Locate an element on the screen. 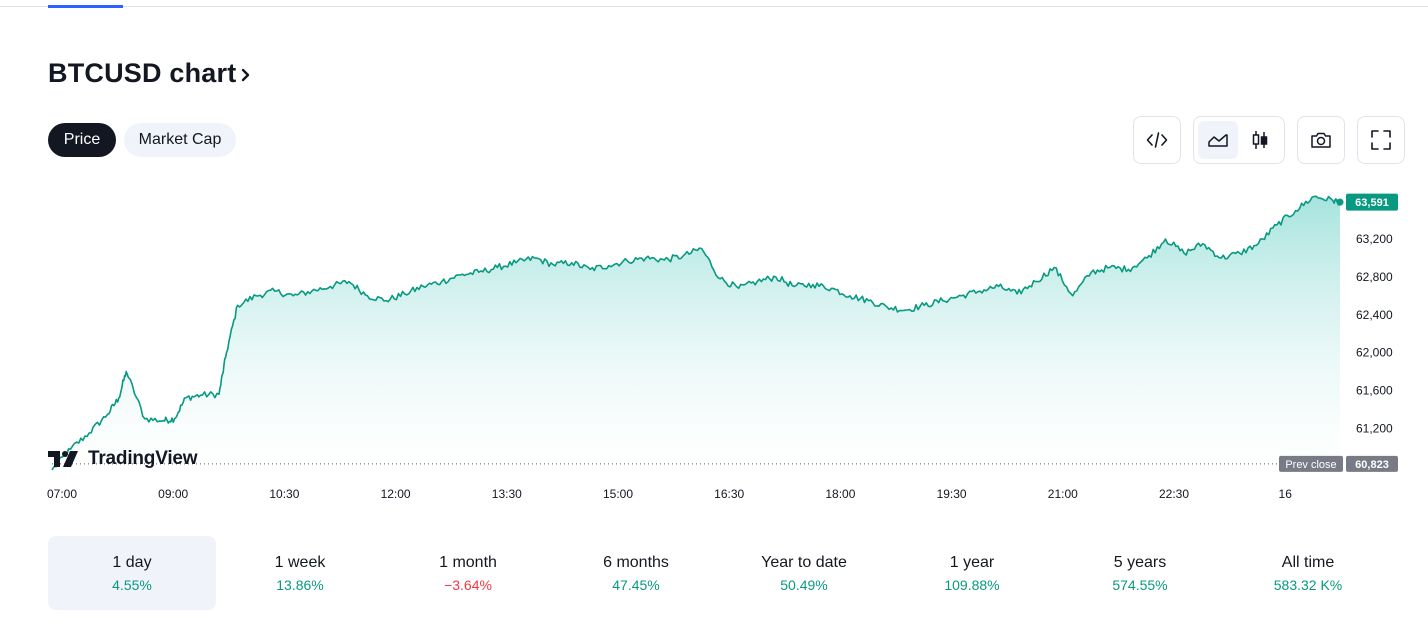  x-tick-label: 09:00 is located at coordinates (173, 494).